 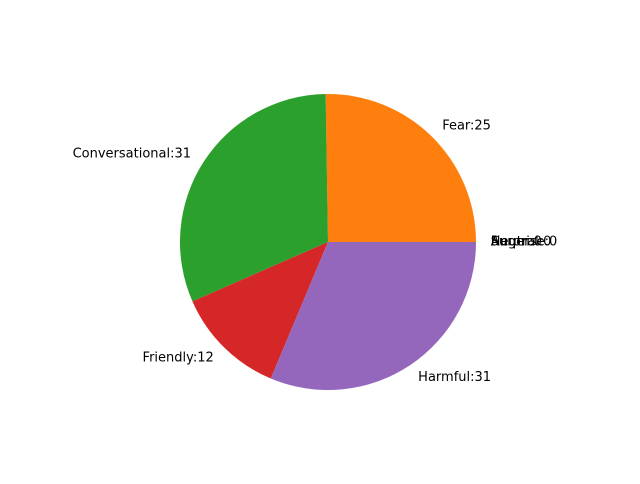 What do you see at coordinates (466, 125) in the screenshot?
I see `pie-label-fear: Fear:25` at bounding box center [466, 125].